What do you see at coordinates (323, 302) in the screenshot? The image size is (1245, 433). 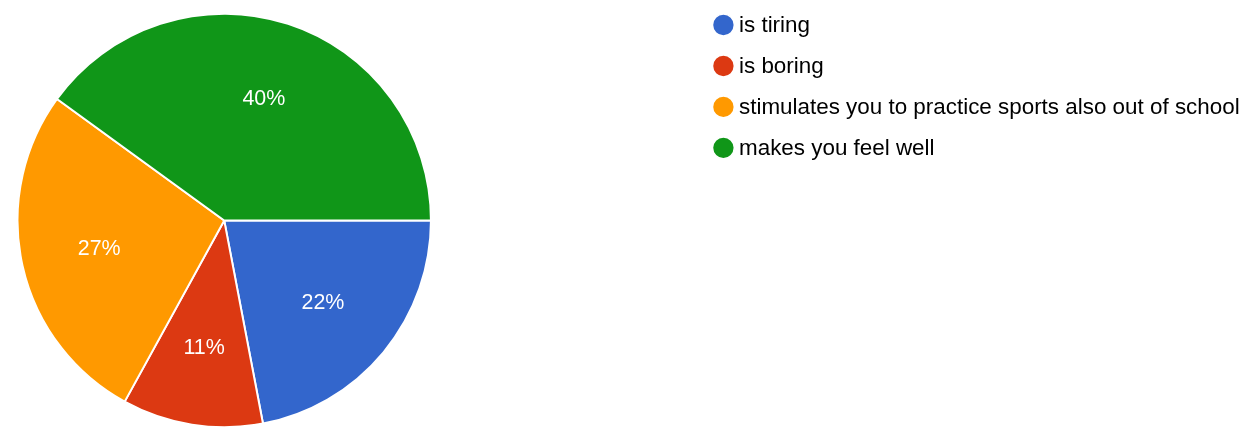 I see `data-label: 22%` at bounding box center [323, 302].